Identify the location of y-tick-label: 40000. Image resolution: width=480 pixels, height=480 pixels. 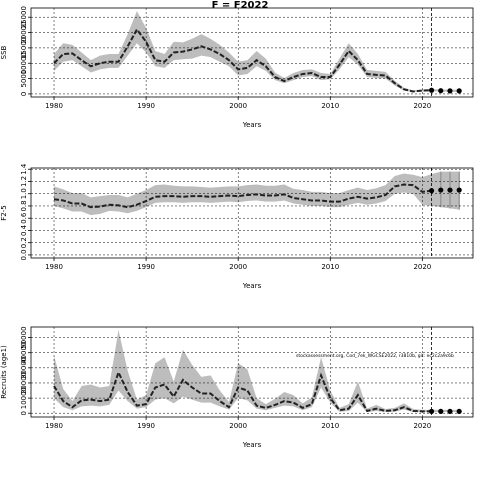
(24, 353).